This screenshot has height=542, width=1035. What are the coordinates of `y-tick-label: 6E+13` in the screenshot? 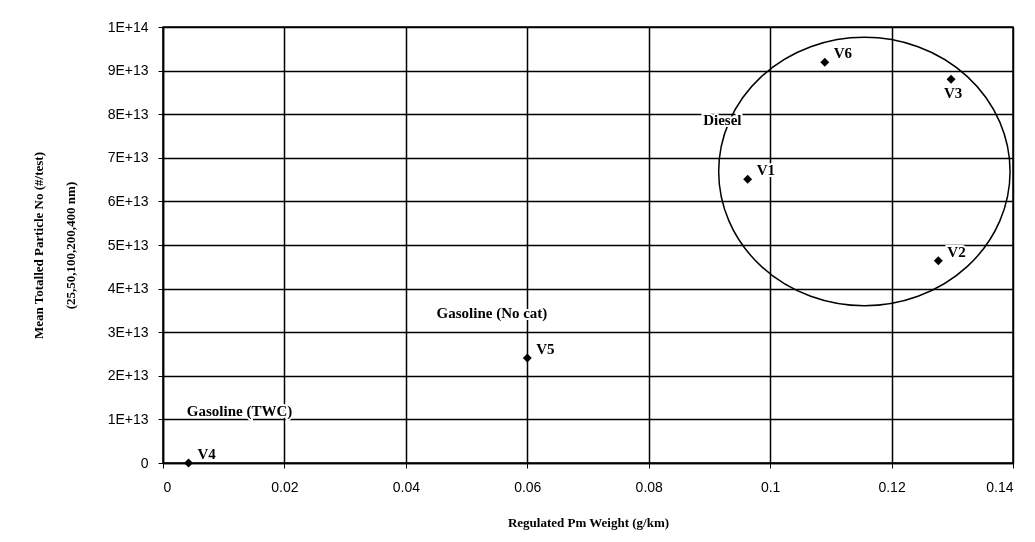 It's located at (128, 200).